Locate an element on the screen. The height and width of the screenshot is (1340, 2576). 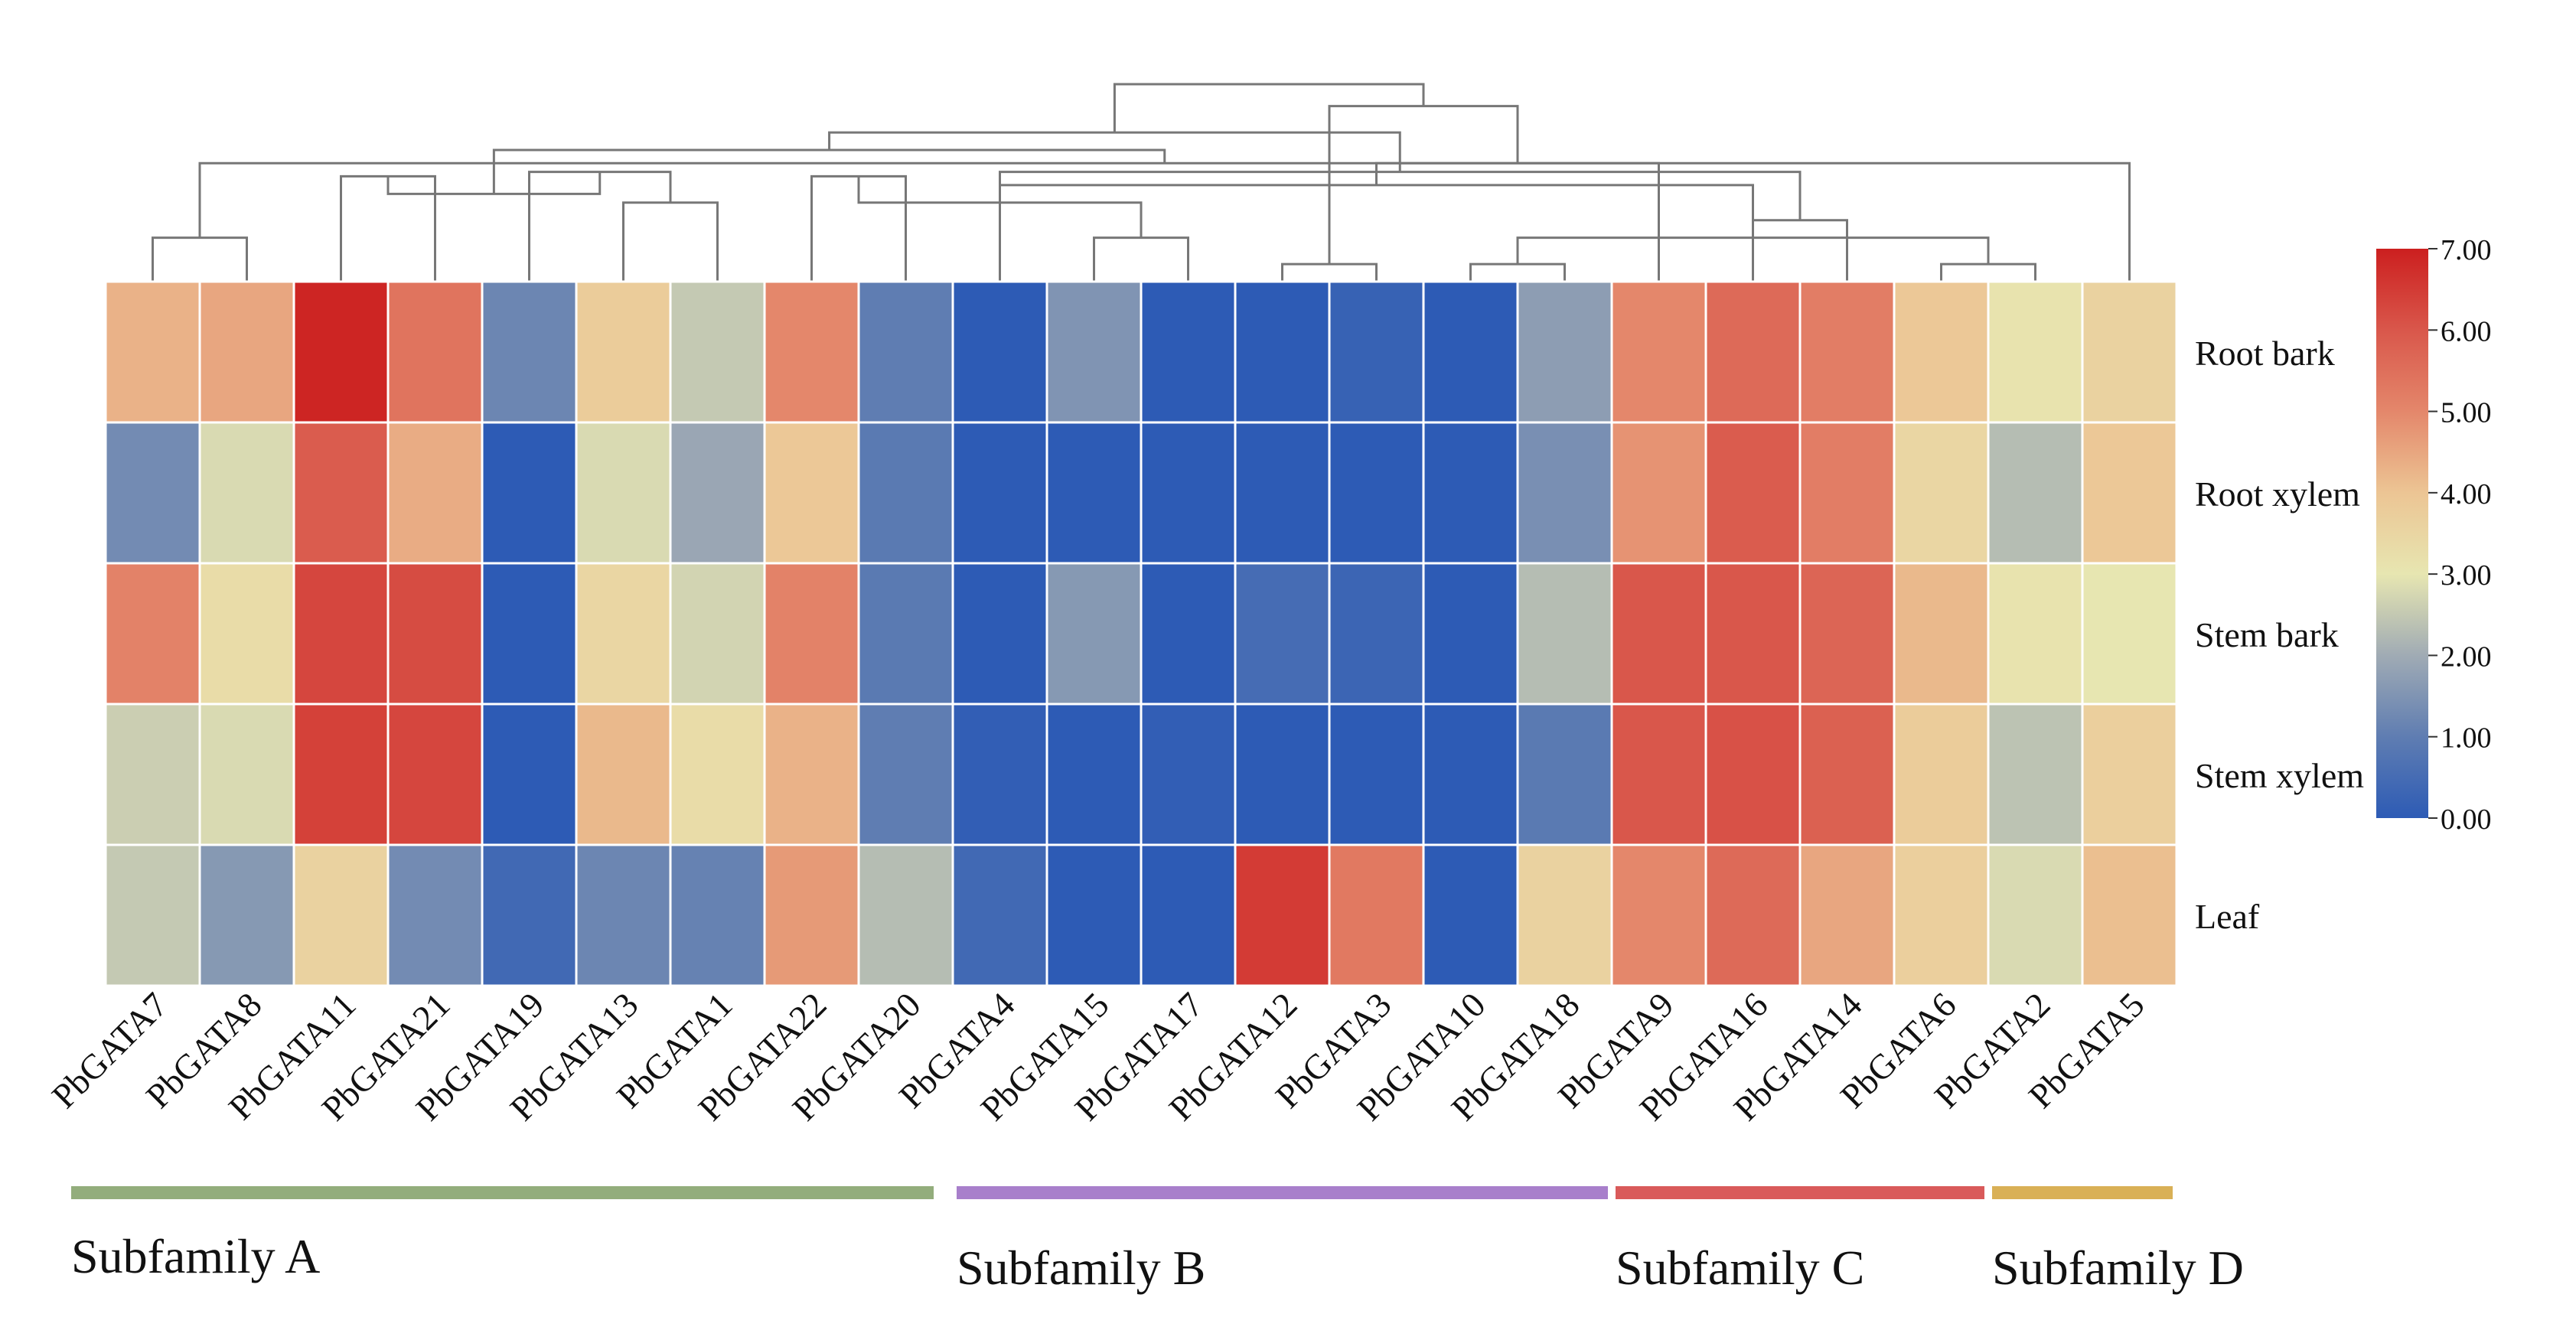
heatmap-cell-PbGATA19-Stem-bark is located at coordinates (529, 634).